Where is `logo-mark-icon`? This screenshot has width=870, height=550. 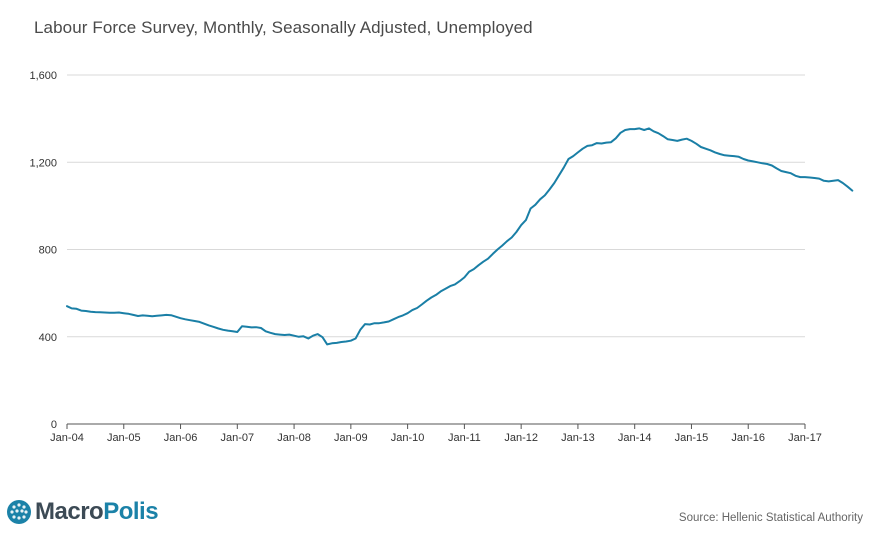 logo-mark-icon is located at coordinates (19, 512).